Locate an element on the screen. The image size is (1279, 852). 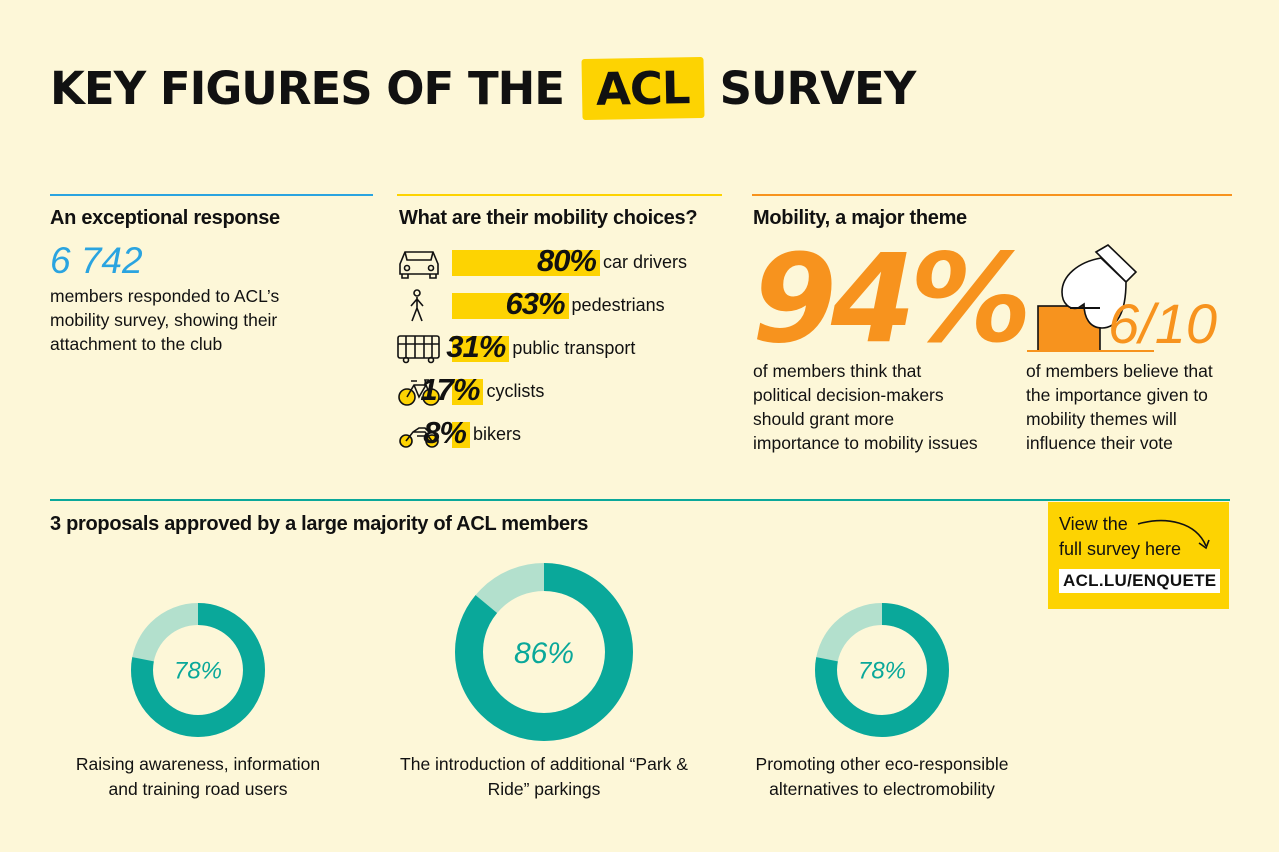
theme-big-pct: 94% is located at coordinates (892, 299).